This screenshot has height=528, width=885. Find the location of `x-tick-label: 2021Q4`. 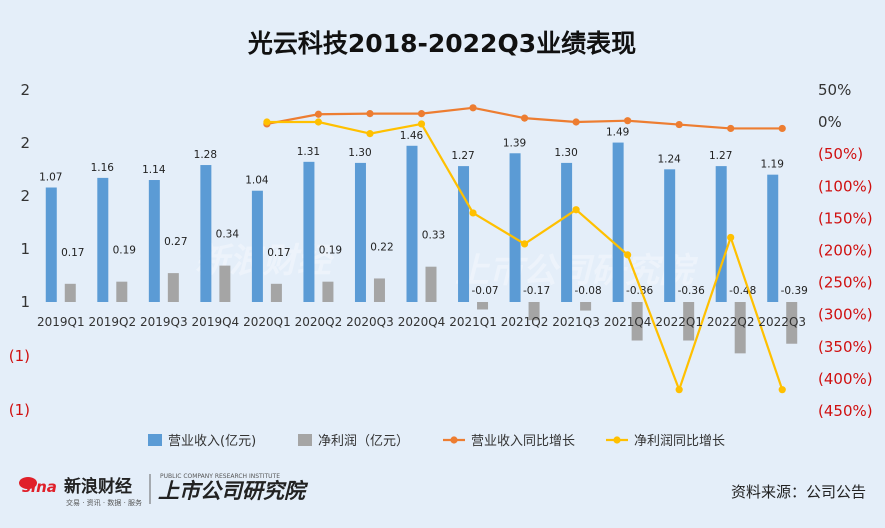

x-tick-label: 2021Q4 is located at coordinates (628, 322).